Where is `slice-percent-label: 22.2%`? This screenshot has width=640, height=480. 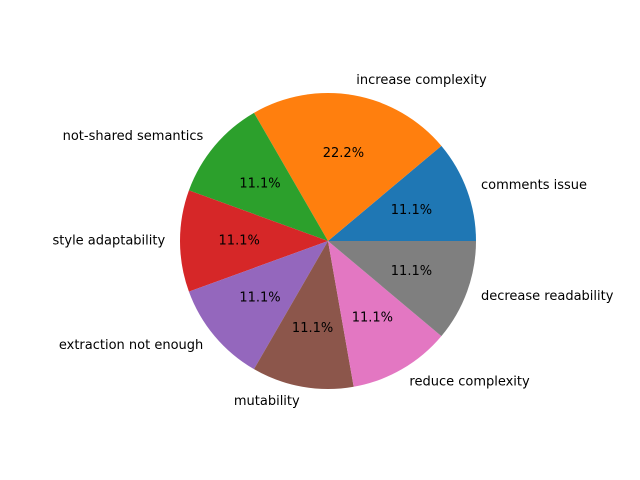
slice-percent-label: 22.2% is located at coordinates (343, 153).